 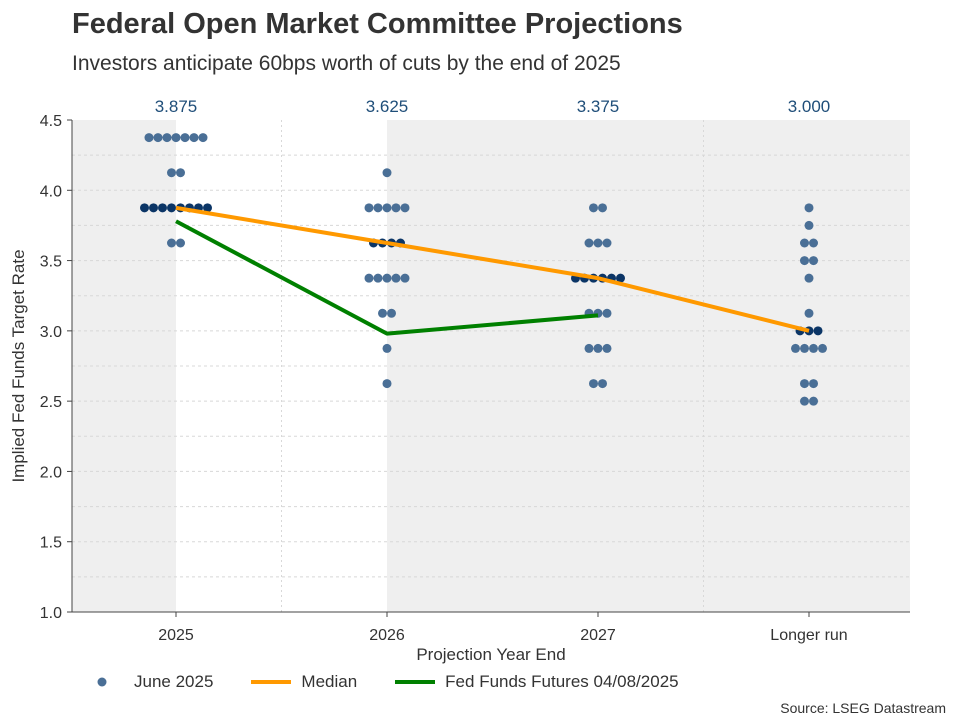 I want to click on band, so click(x=124, y=366).